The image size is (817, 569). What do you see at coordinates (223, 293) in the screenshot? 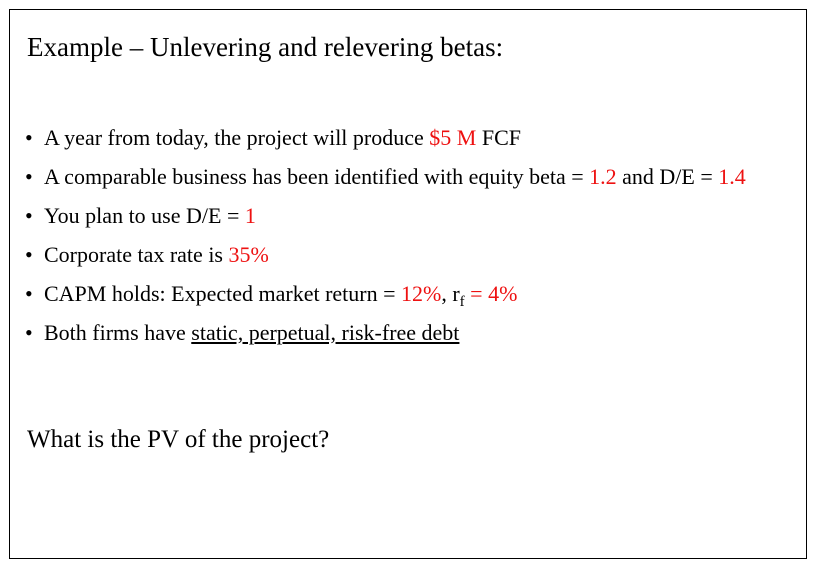
I see `bullet-text: CAPM holds: Expected market return =` at bounding box center [223, 293].